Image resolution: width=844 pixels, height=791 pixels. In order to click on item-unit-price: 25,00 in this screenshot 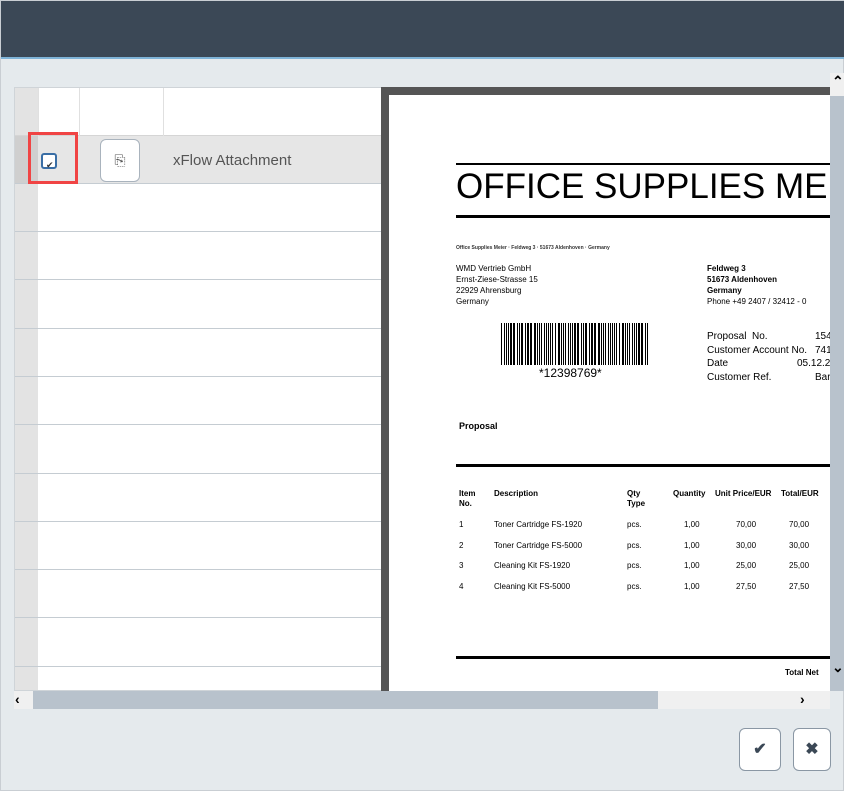, I will do `click(746, 566)`.